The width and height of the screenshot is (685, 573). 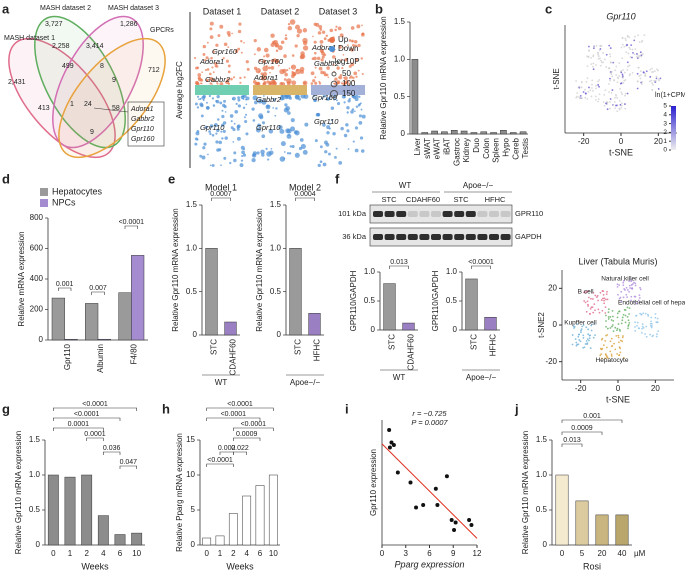 What do you see at coordinates (390, 199) in the screenshot?
I see `lane-label: STC` at bounding box center [390, 199].